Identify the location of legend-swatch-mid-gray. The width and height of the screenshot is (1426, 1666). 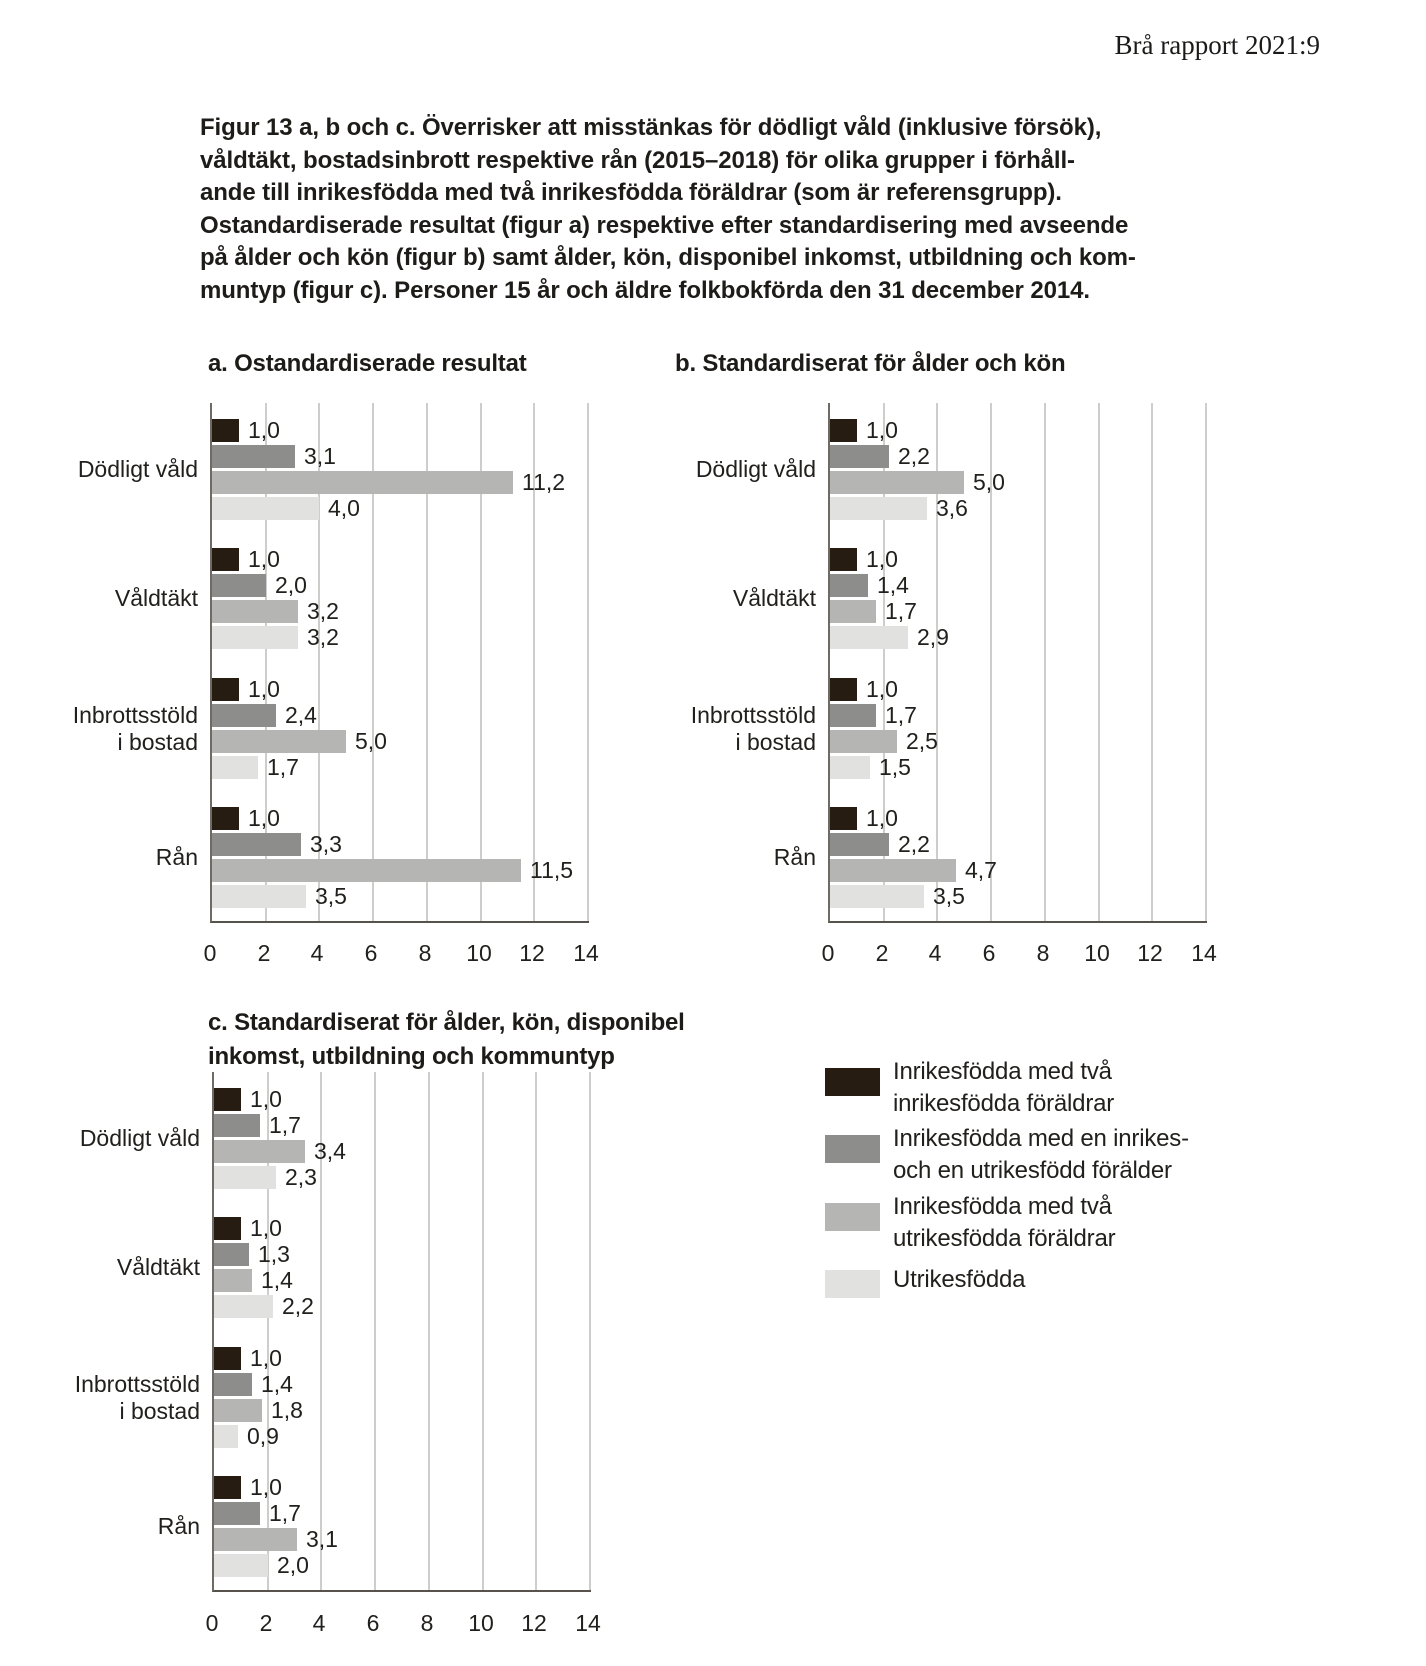
(852, 1217).